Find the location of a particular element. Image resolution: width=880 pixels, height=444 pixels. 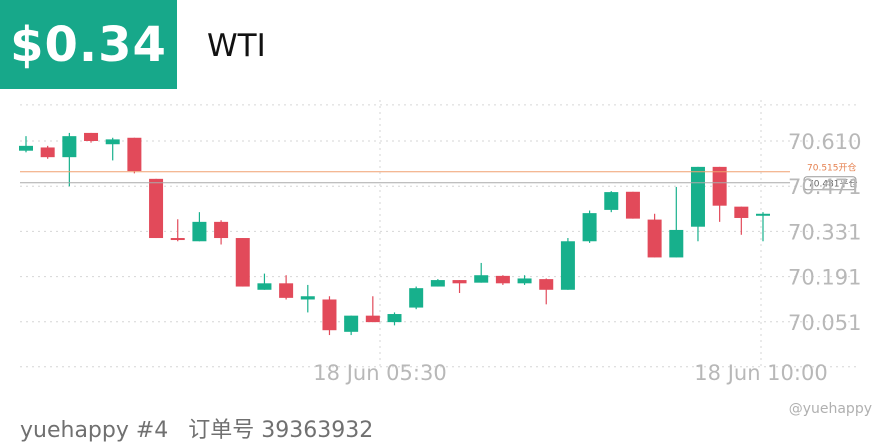

watermark-text: @yuehappy is located at coordinates (830, 409).